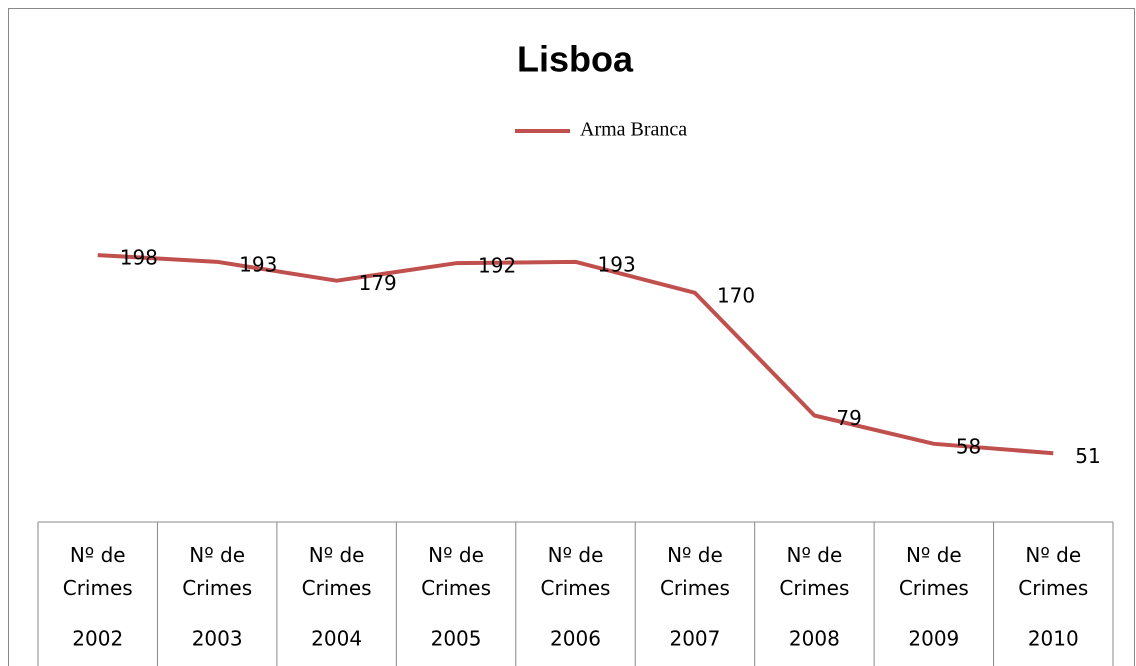 Image resolution: width=1136 pixels, height=666 pixels. What do you see at coordinates (933, 639) in the screenshot?
I see `x-group-label: 2009` at bounding box center [933, 639].